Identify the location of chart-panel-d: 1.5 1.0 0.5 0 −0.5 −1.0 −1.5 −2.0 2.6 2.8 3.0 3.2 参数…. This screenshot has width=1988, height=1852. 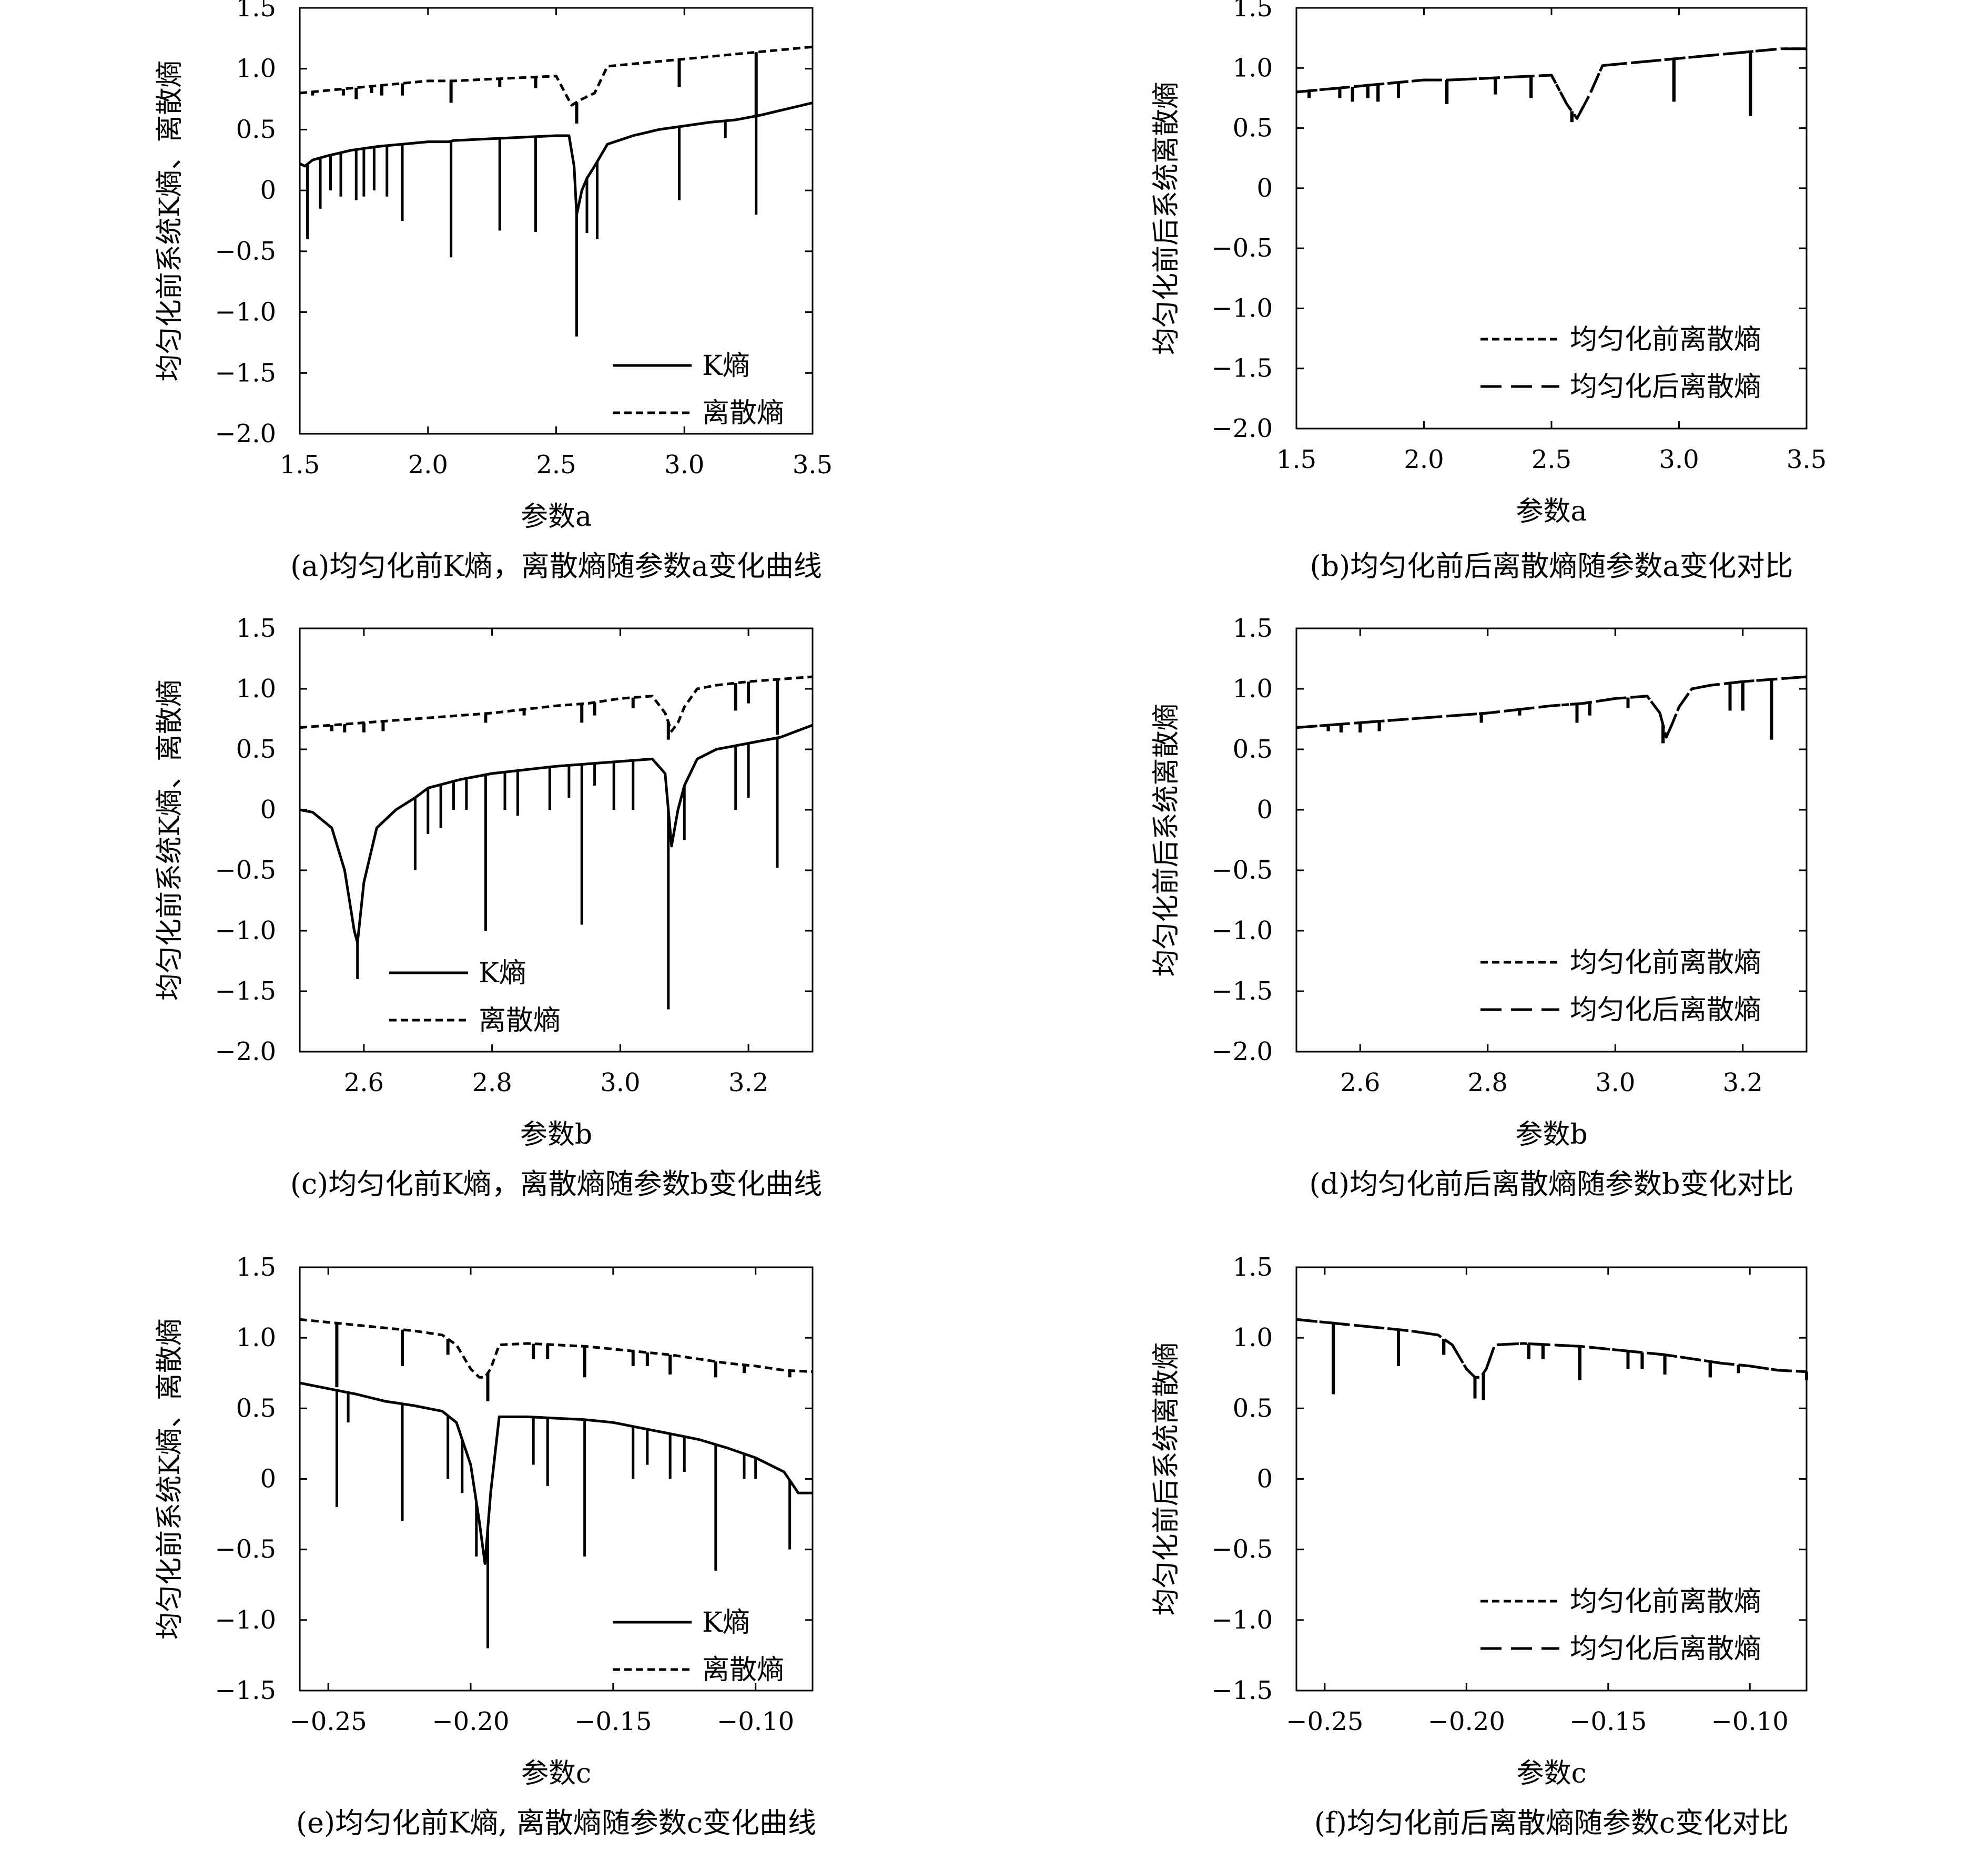
(1479, 907).